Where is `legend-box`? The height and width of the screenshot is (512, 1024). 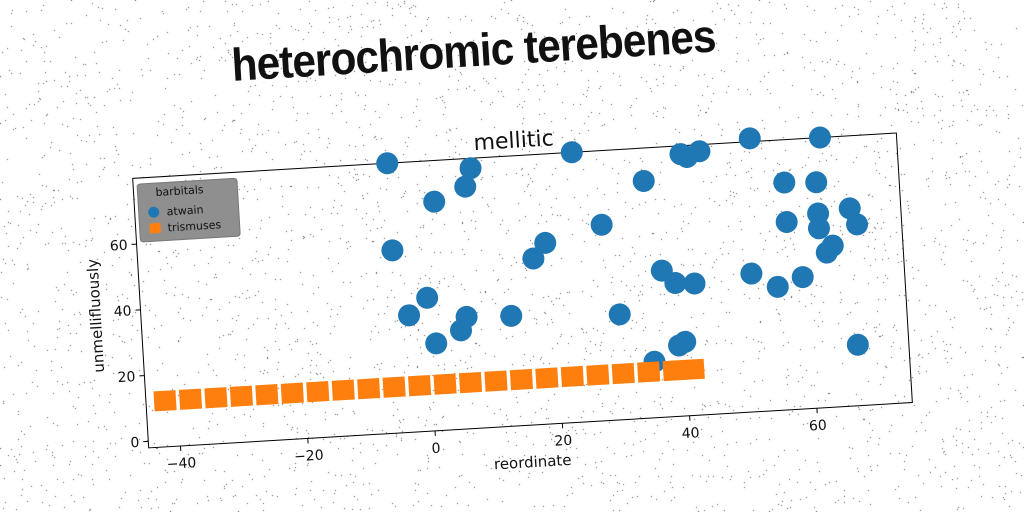 legend-box is located at coordinates (188, 210).